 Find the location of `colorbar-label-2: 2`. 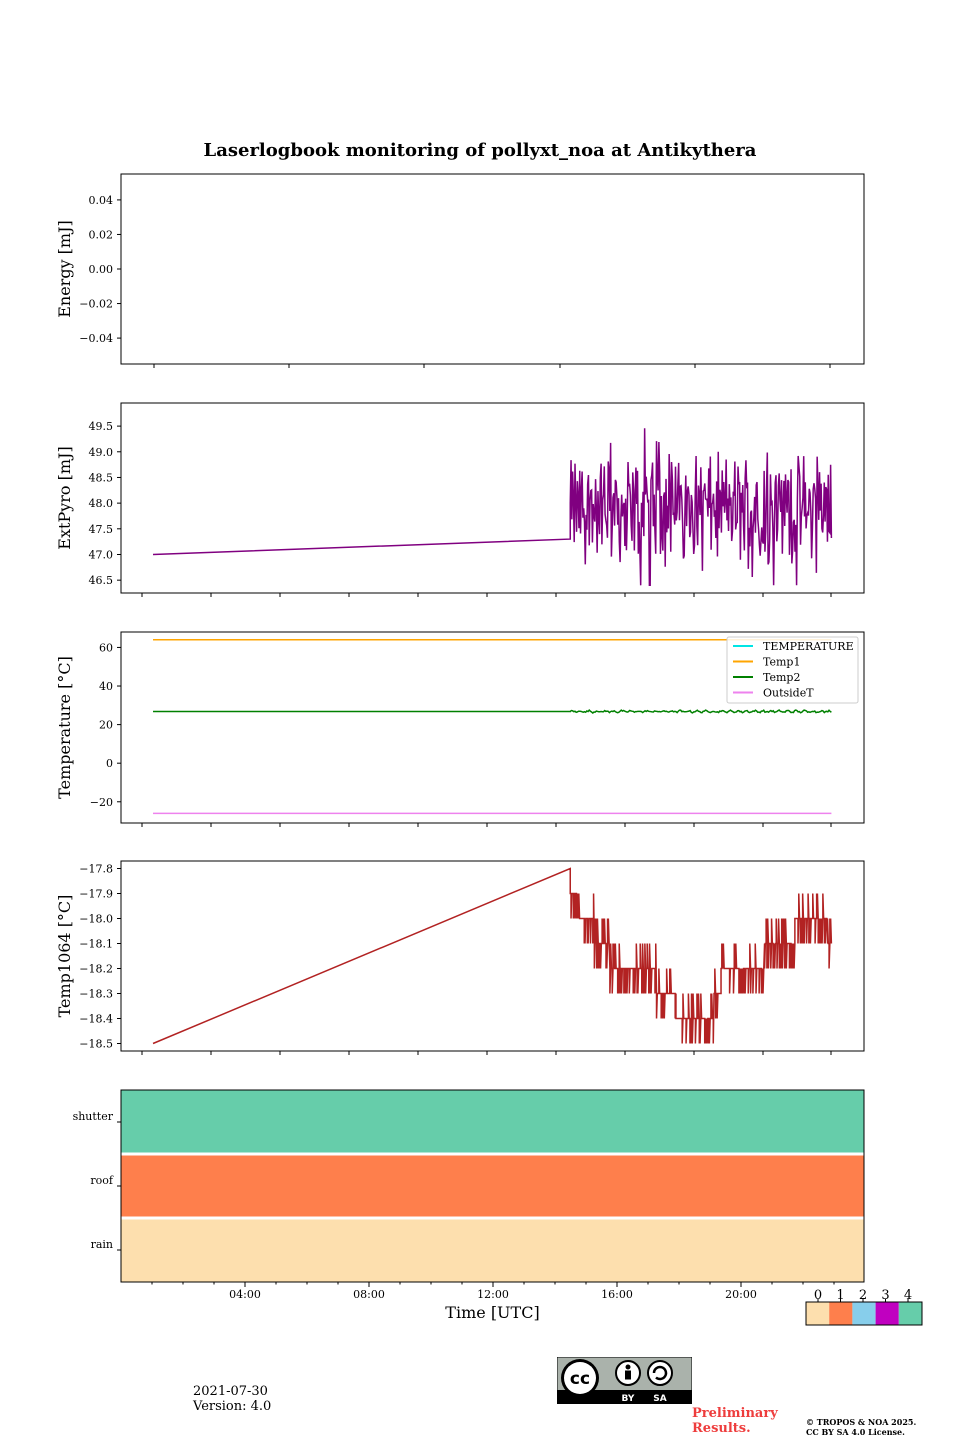

colorbar-label-2: 2 is located at coordinates (863, 1295).